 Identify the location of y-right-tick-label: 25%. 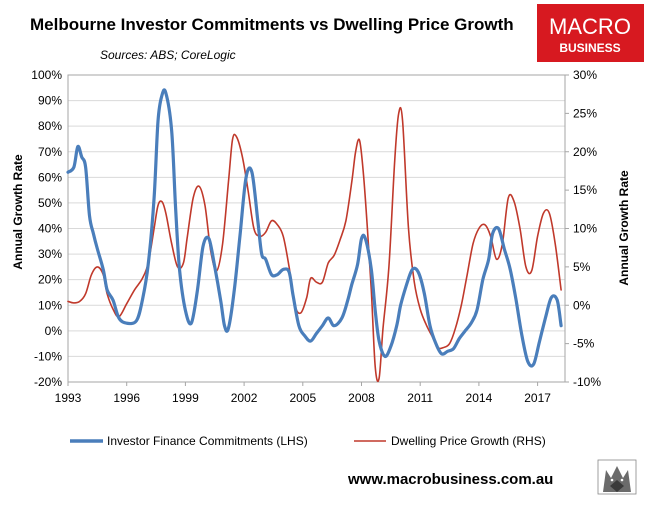
(585, 113).